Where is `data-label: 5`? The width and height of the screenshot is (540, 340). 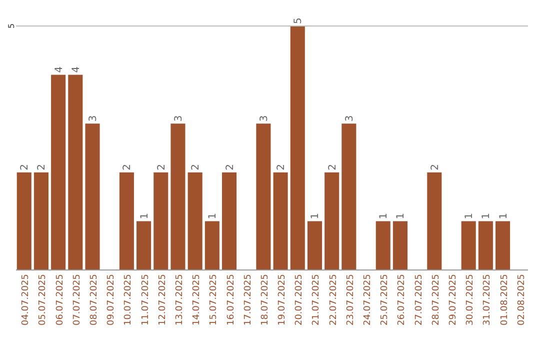
data-label: 5 is located at coordinates (298, 21).